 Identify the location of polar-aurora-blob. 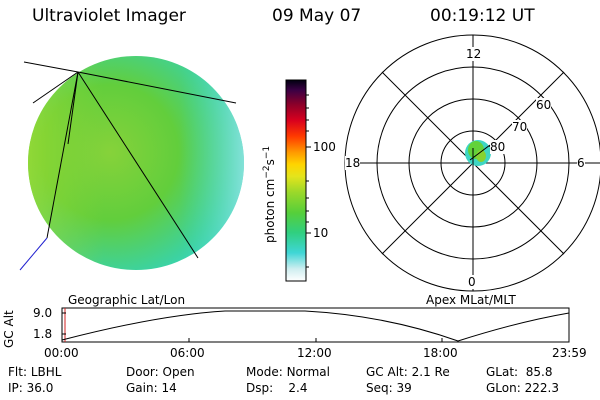
(478, 154).